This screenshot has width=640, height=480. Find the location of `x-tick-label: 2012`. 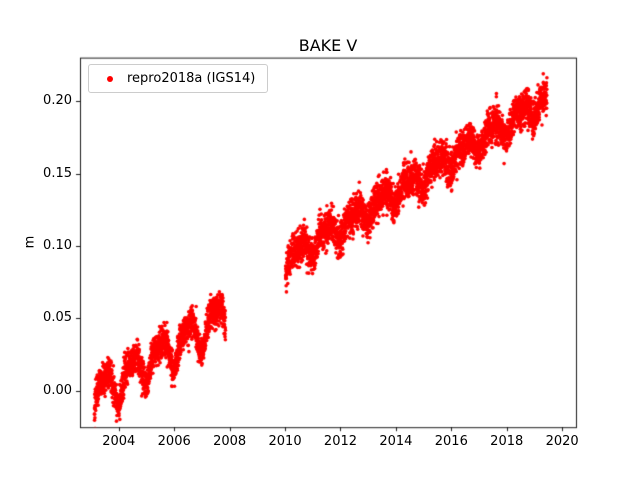

x-tick-label: 2012 is located at coordinates (340, 442).